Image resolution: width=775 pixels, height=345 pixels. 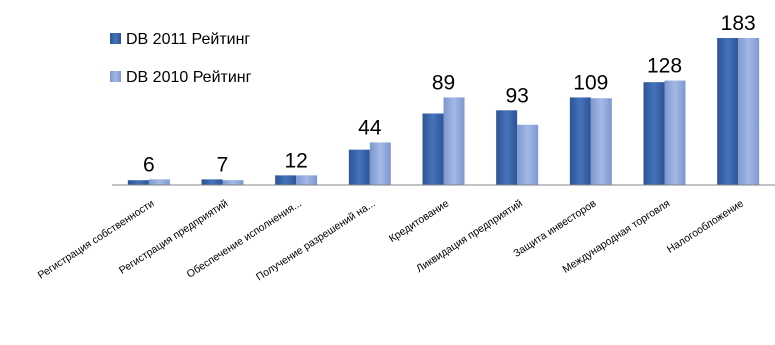 What do you see at coordinates (188, 39) in the screenshot?
I see `legend-label-series-1: DB 2011 Рейтинг` at bounding box center [188, 39].